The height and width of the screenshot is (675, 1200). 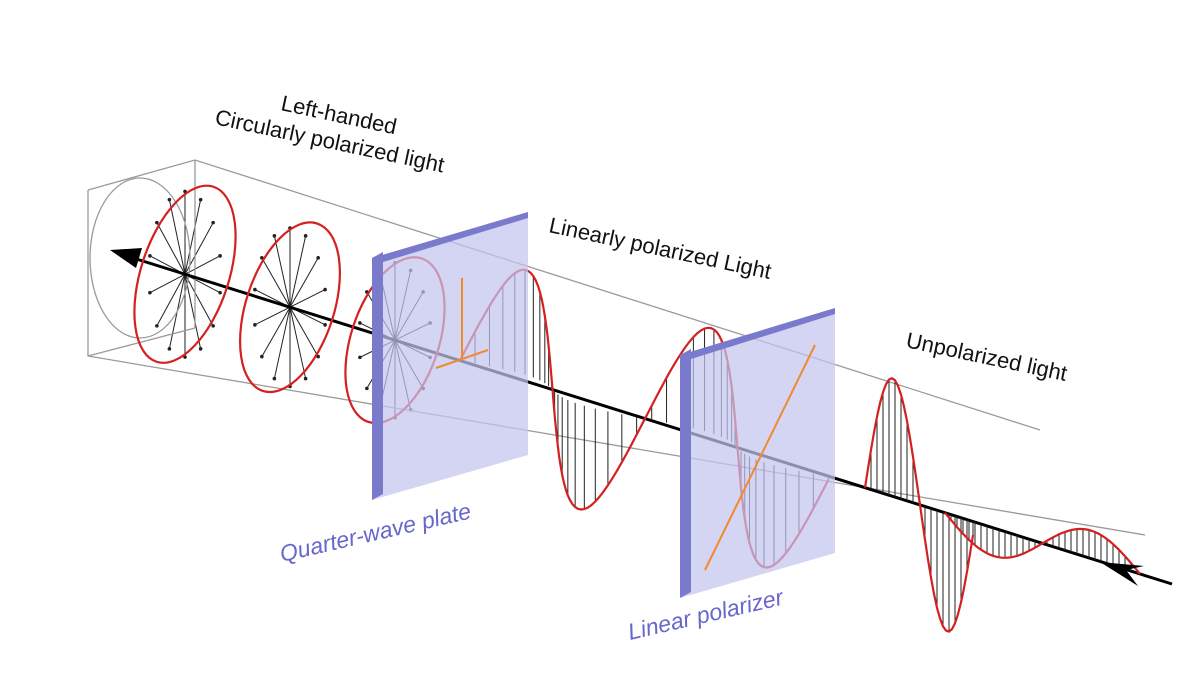 I want to click on unpolarized-wave-vertical, so click(x=919, y=504).